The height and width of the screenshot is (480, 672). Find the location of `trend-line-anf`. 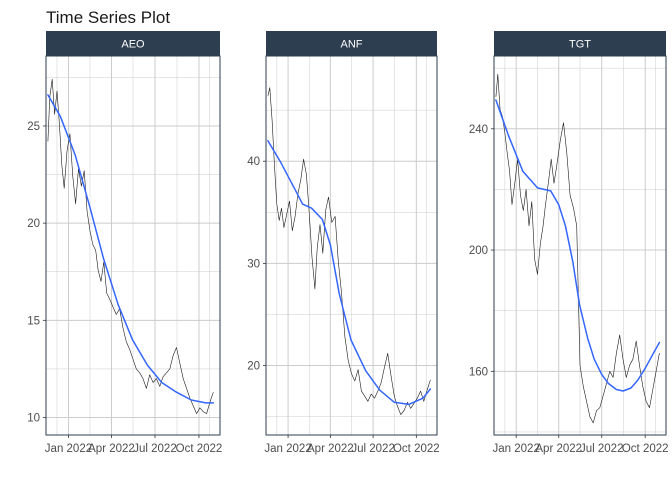

trend-line-anf is located at coordinates (349, 273).